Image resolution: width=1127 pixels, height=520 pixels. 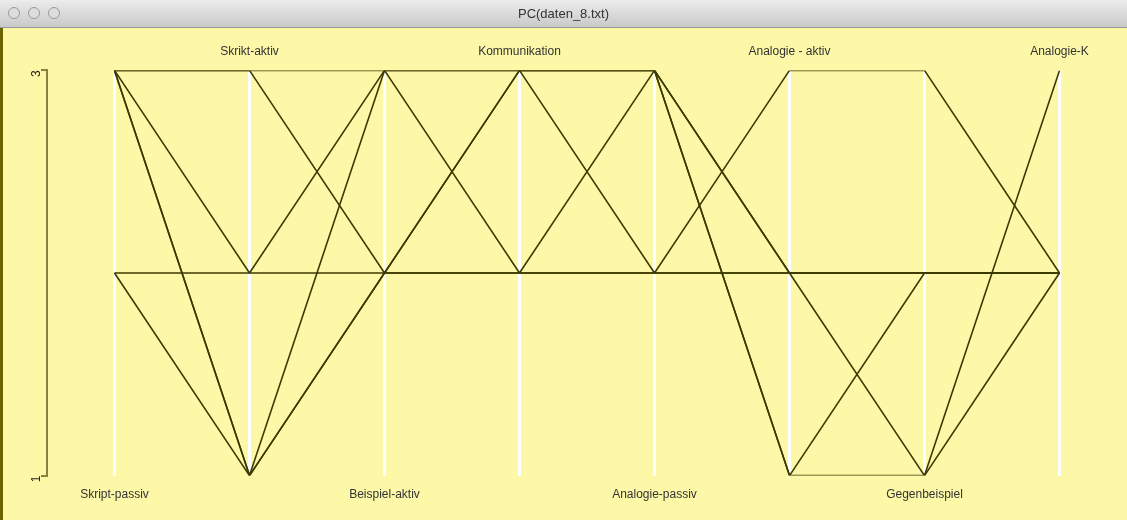 I want to click on x-tick-label: Analogie-K, so click(x=1059, y=50).